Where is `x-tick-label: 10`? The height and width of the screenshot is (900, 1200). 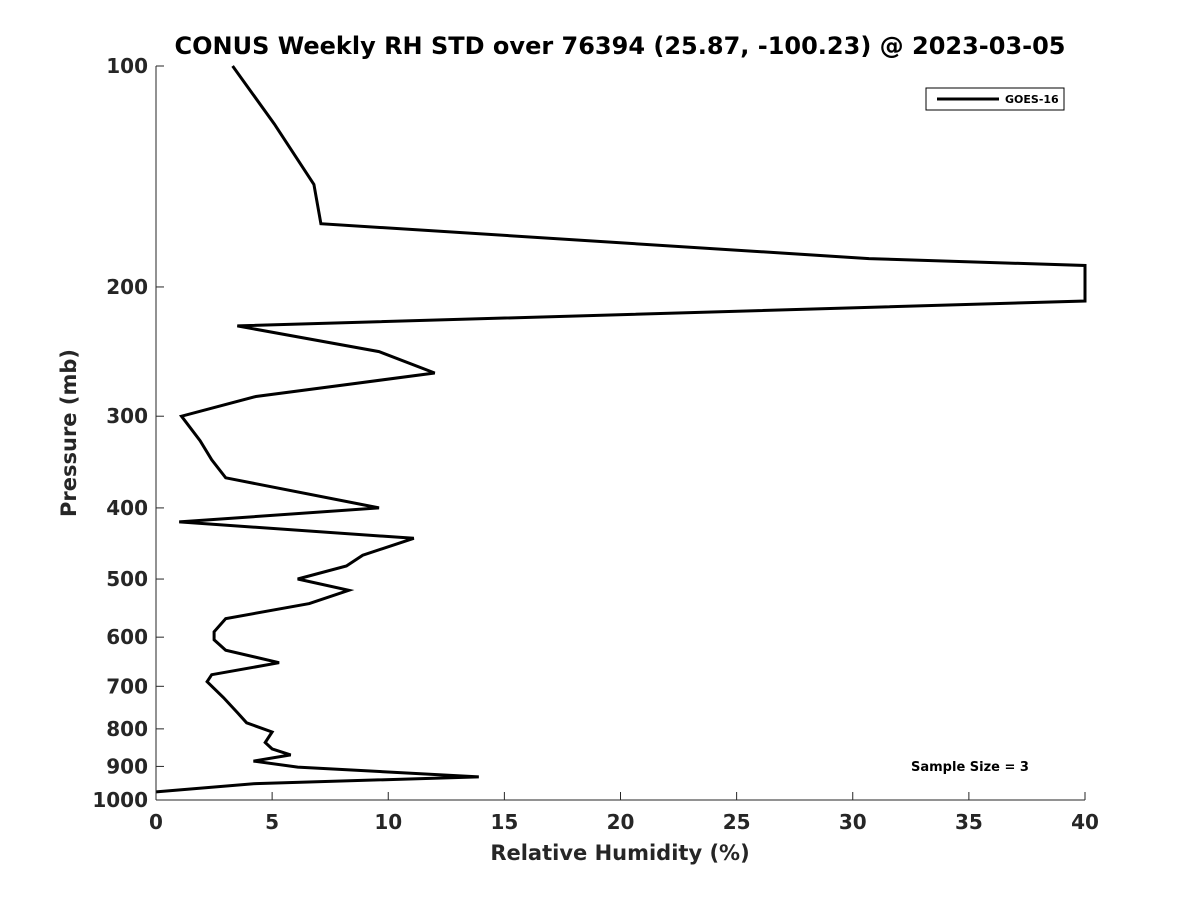
x-tick-label: 10 is located at coordinates (388, 822).